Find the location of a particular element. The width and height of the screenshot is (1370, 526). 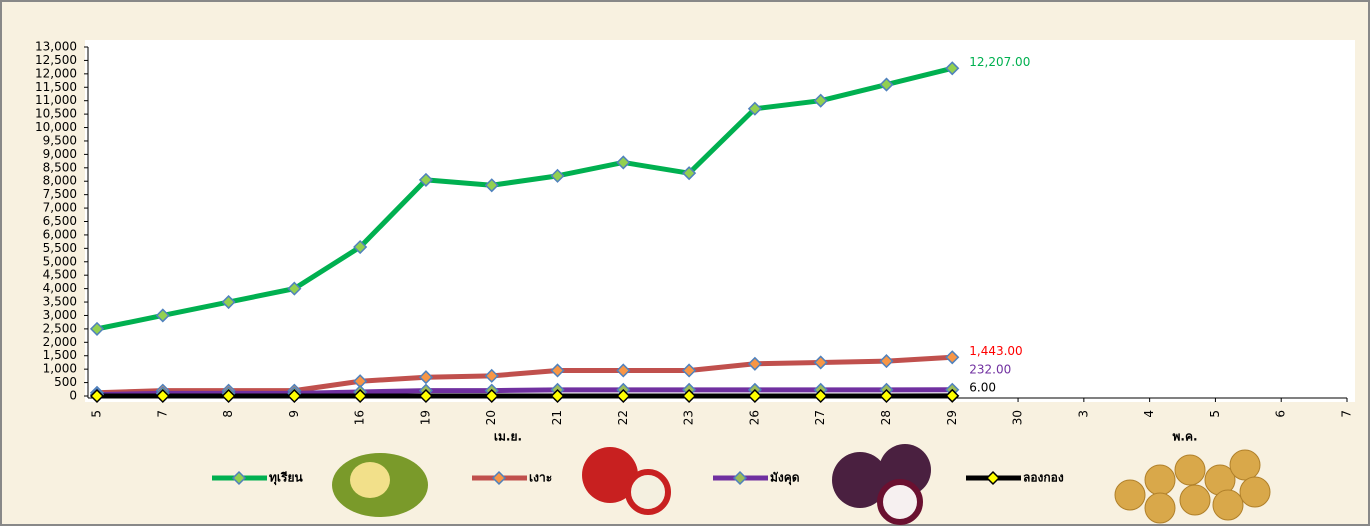

y-tick-label: 7,500 is located at coordinates (60, 194).